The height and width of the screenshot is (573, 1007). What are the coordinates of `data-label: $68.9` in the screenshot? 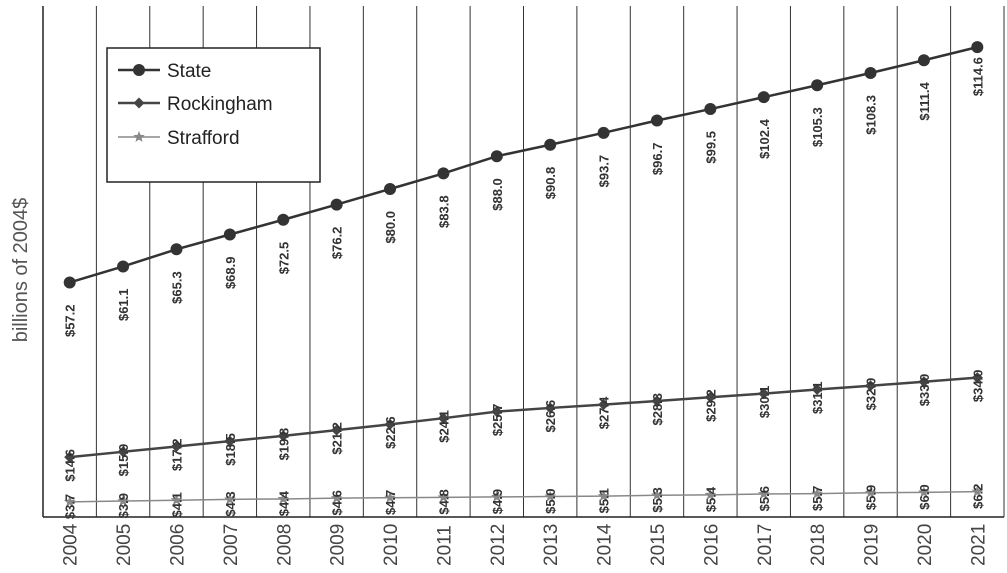 It's located at (230, 273).